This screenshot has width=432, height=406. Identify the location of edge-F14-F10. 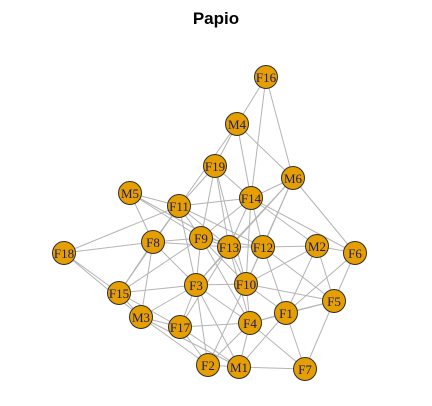
(248, 241).